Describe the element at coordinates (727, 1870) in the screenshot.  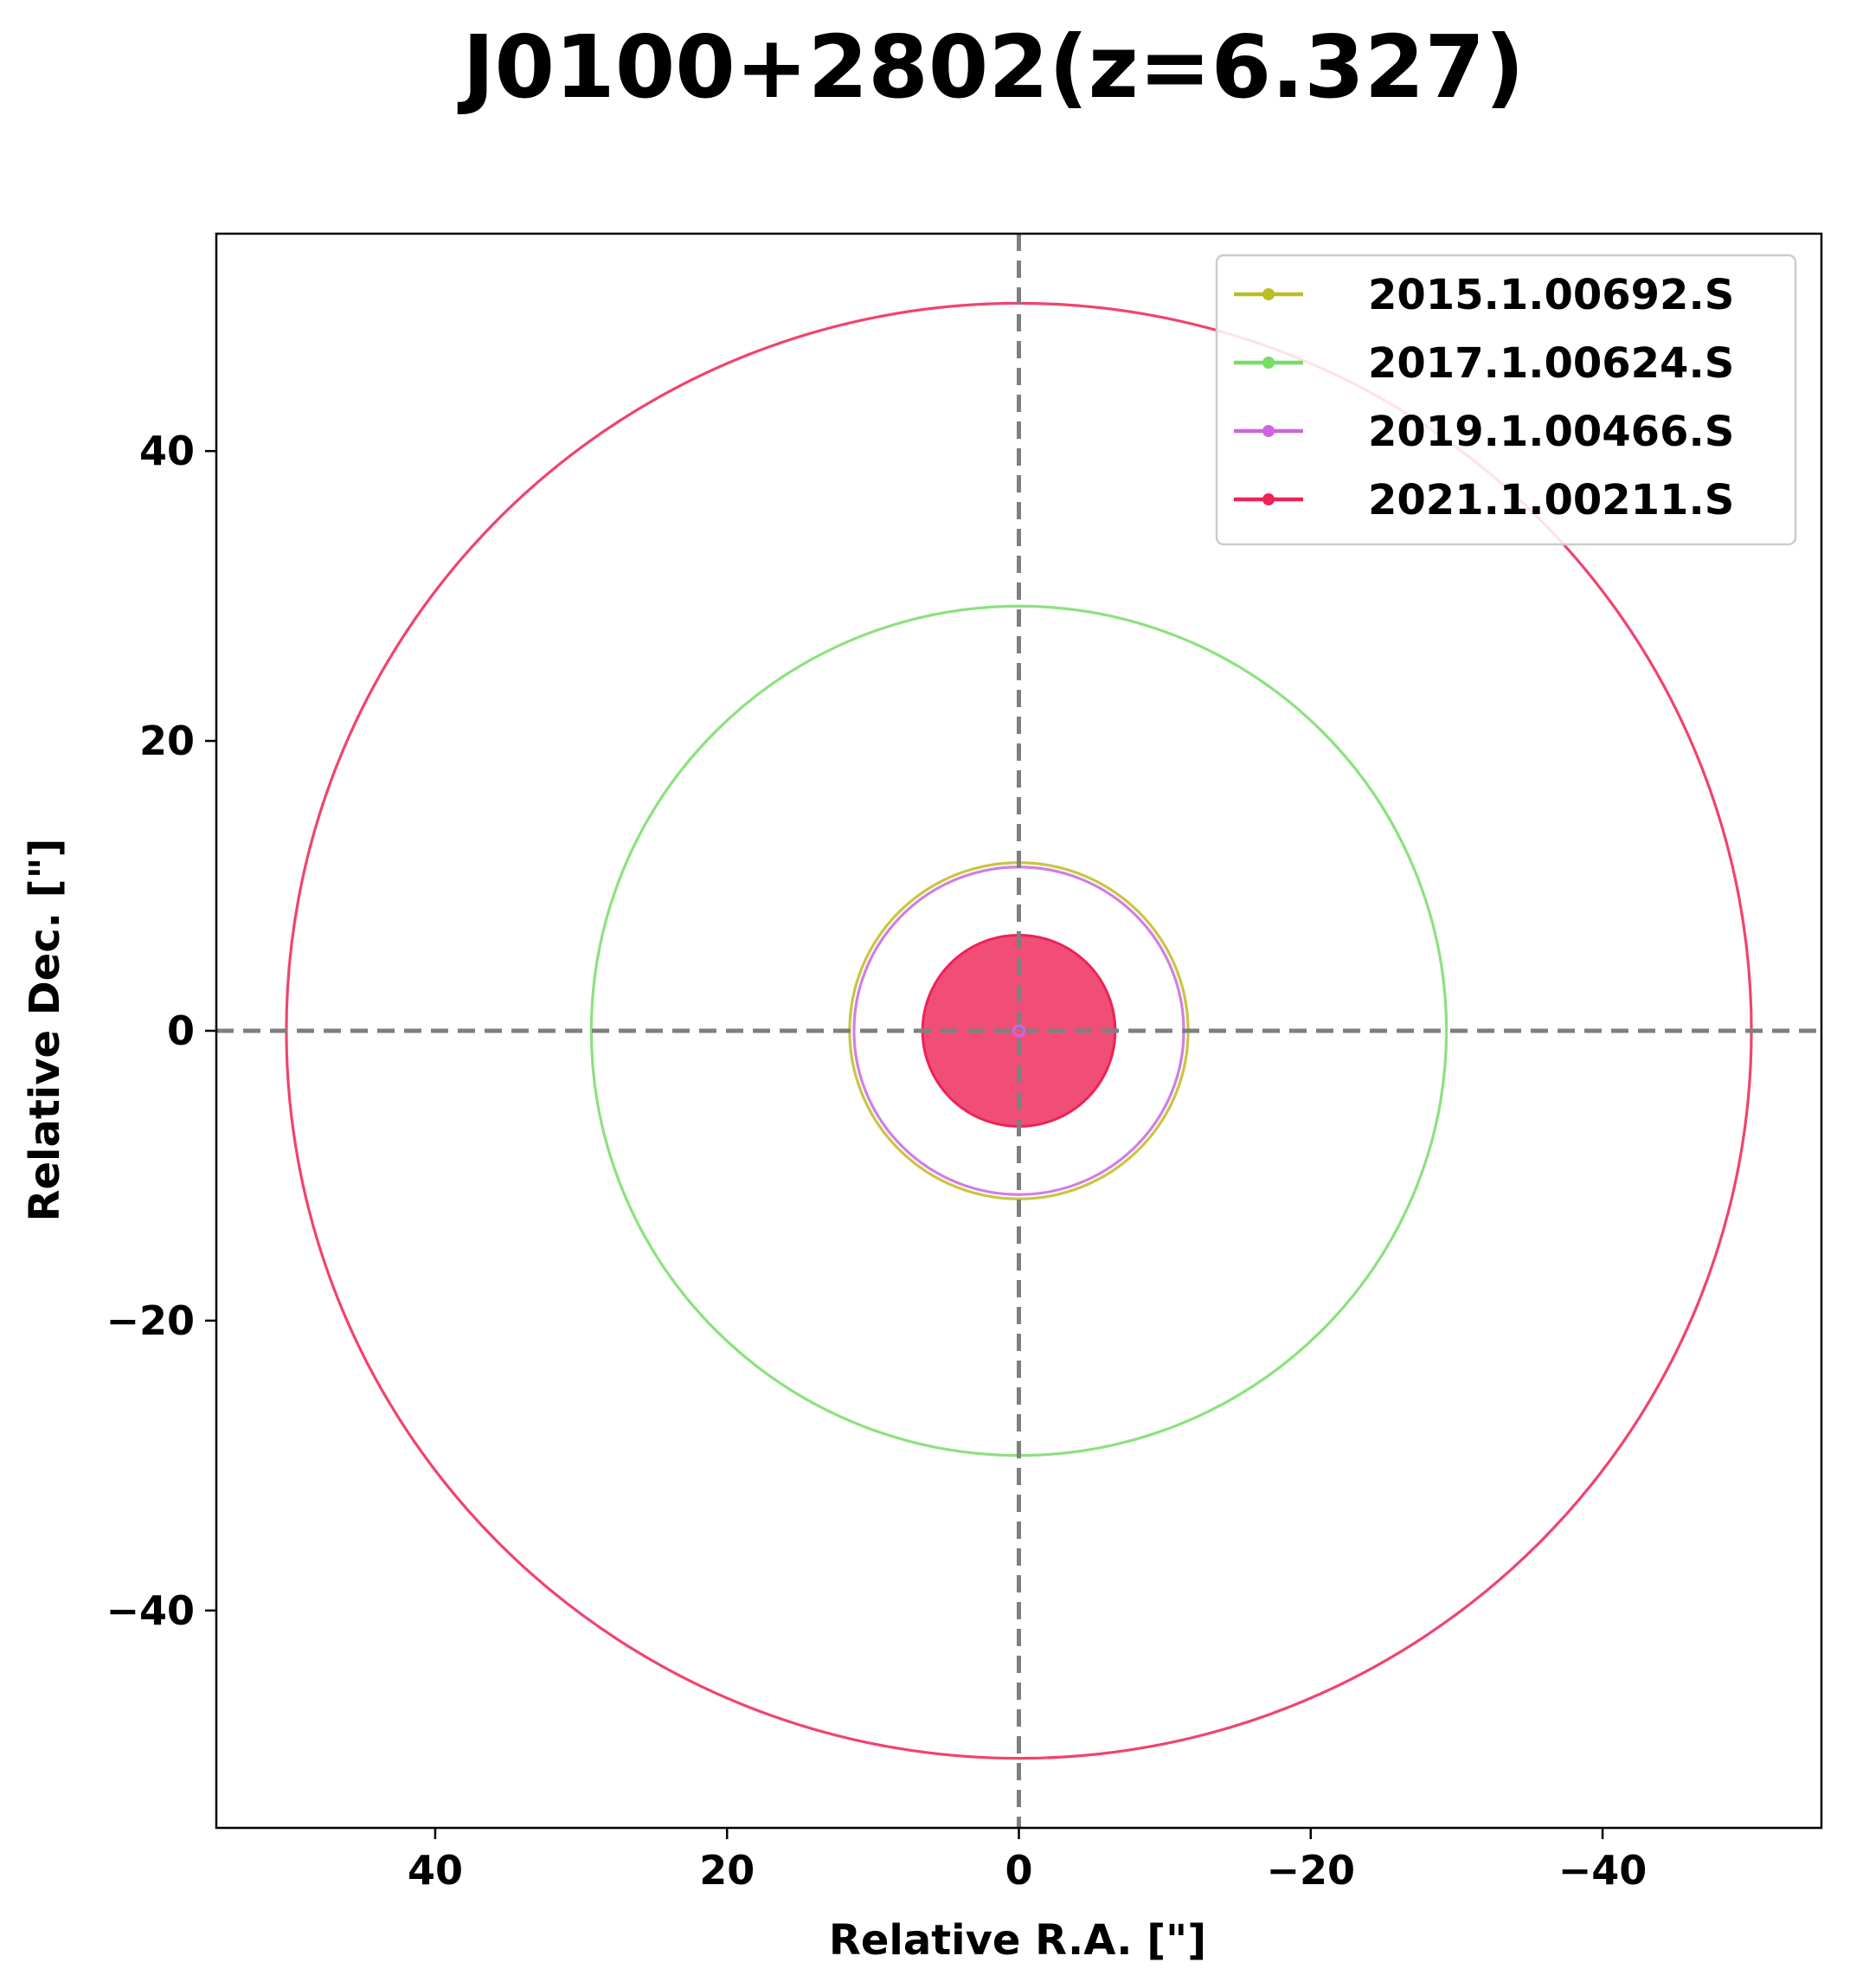
I see `x-tick-label: 20` at that location.